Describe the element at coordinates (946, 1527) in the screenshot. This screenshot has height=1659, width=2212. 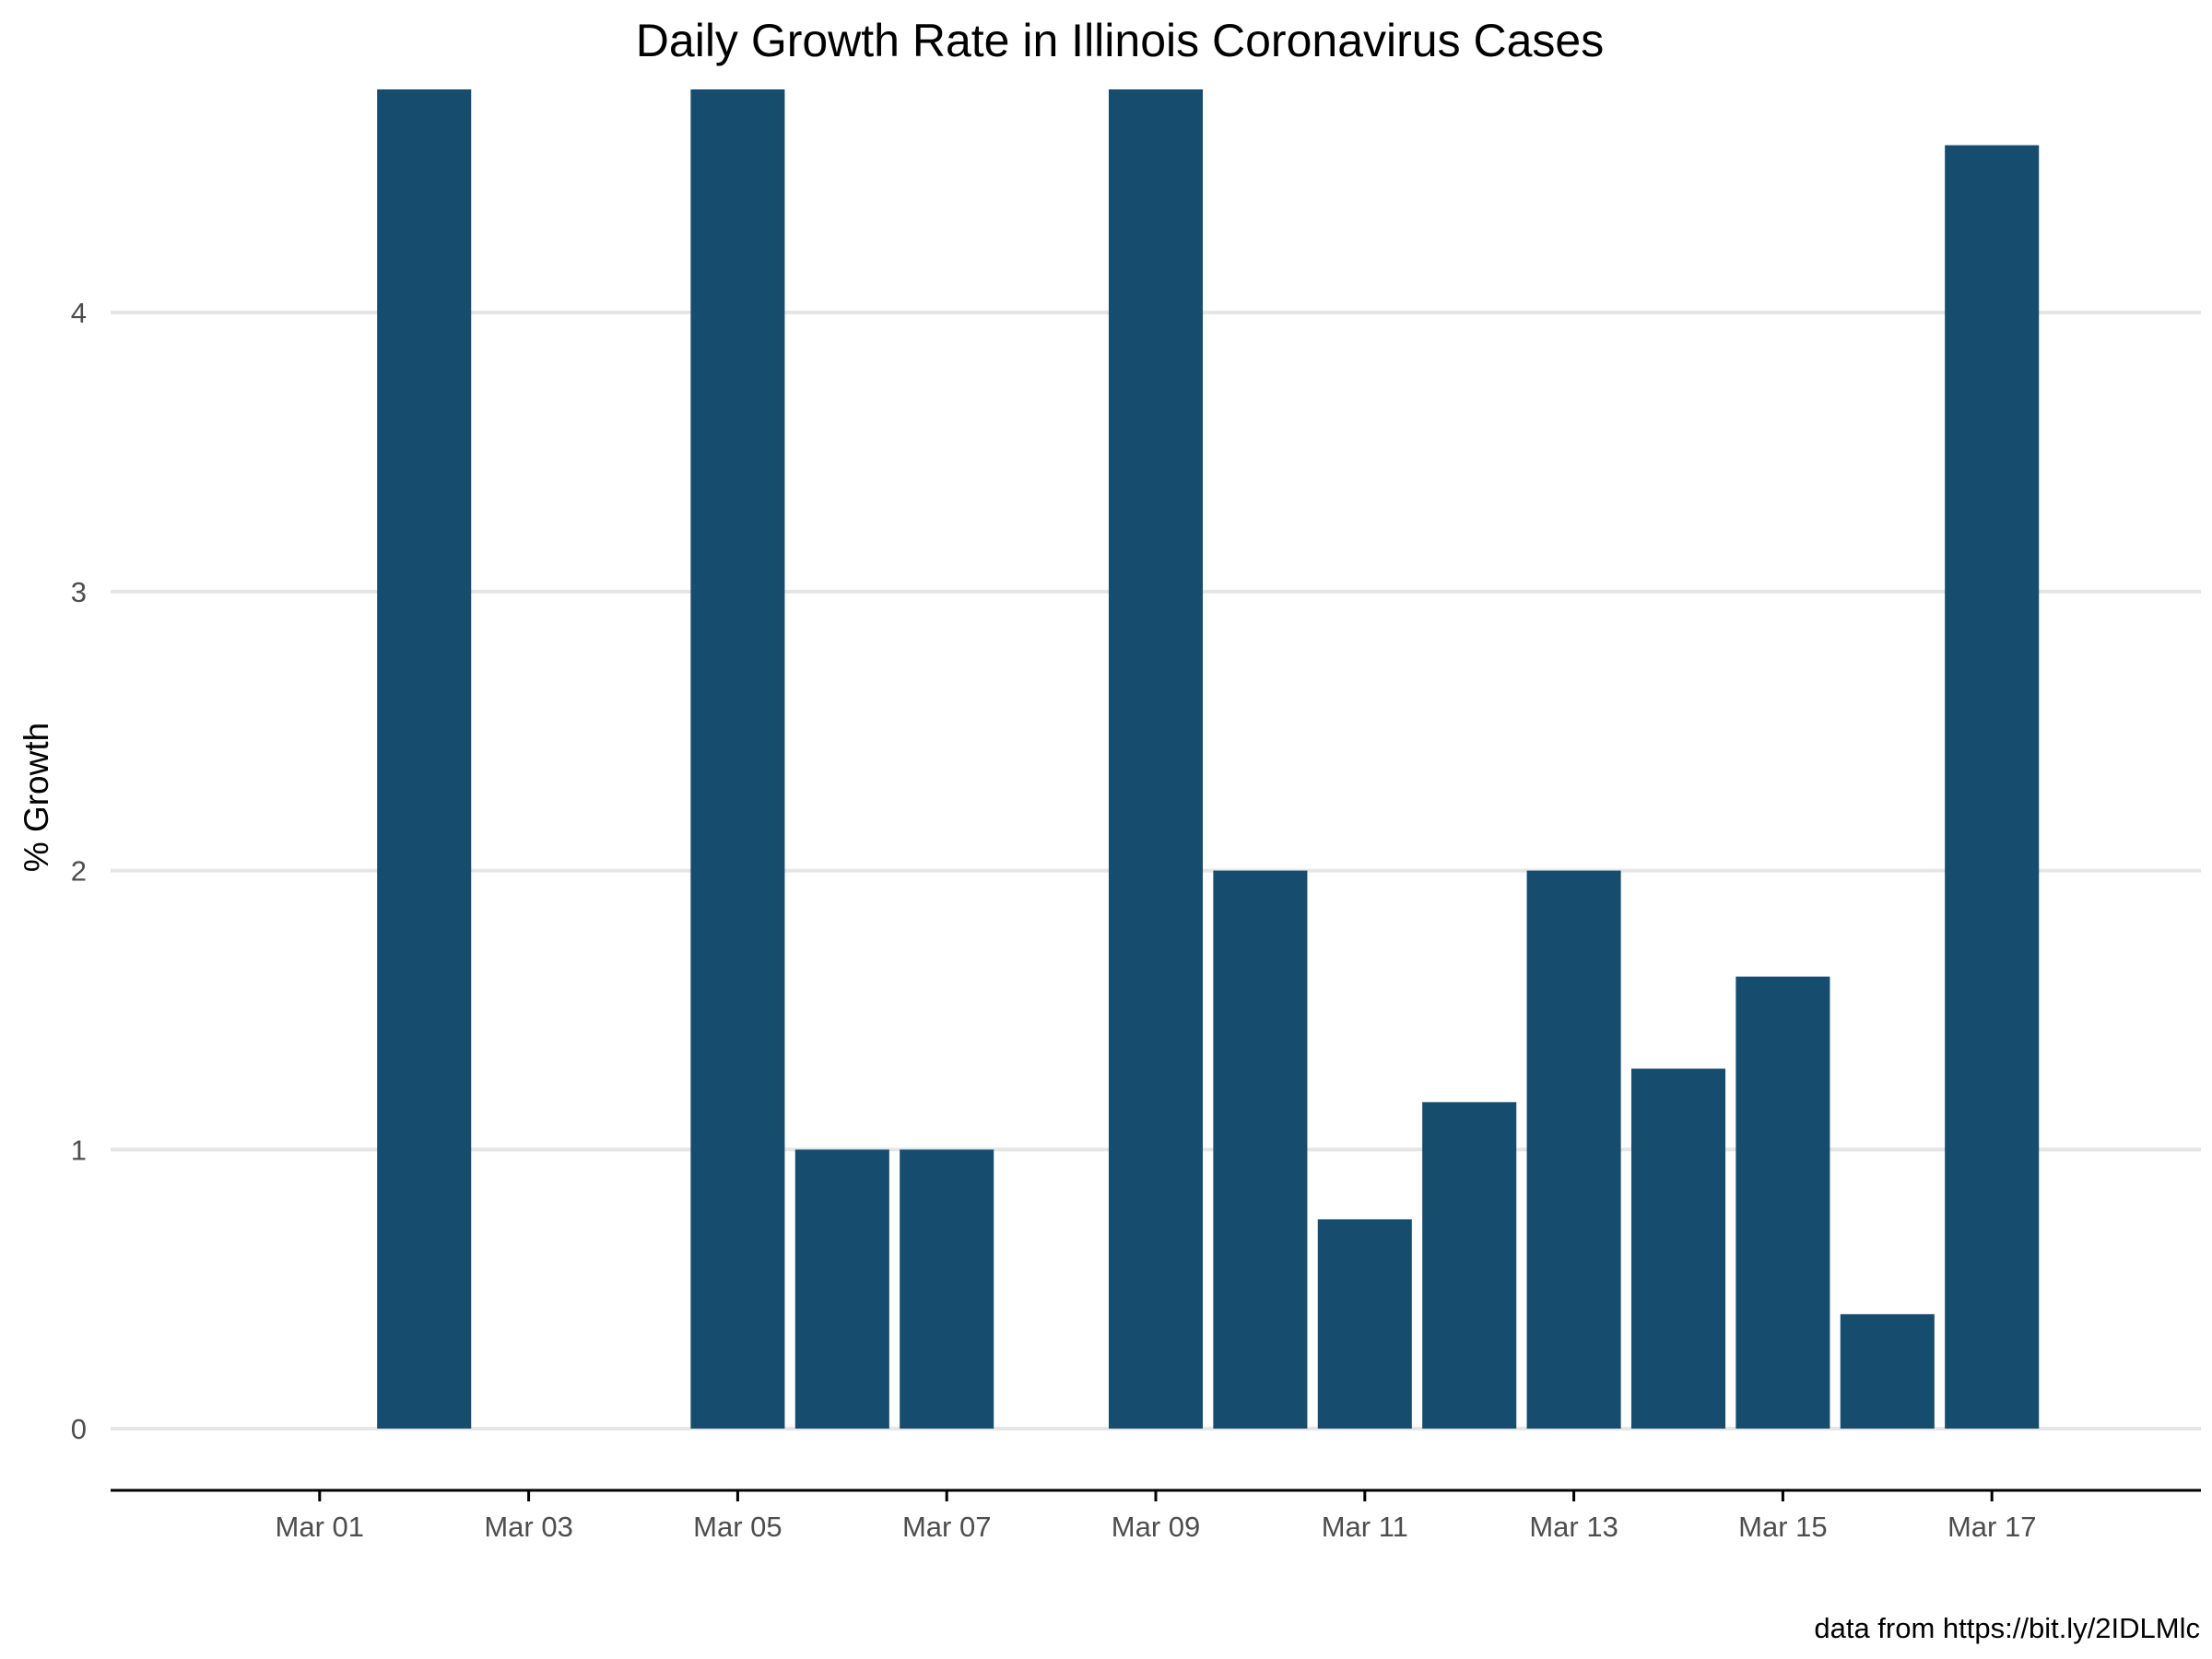
I see `x-tick-label: Mar 07` at that location.